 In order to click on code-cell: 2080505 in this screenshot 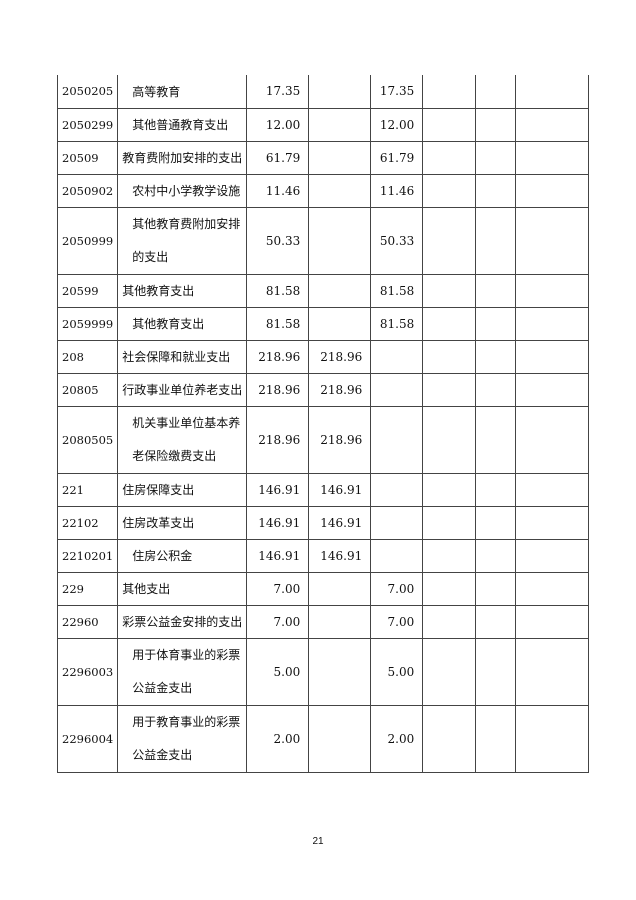, I will do `click(87, 439)`.